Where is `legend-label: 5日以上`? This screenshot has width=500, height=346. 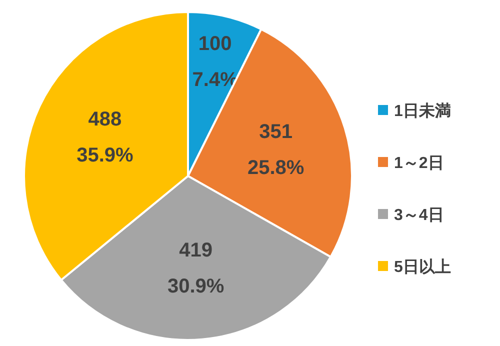
legend-label: 5日以上 is located at coordinates (422, 267).